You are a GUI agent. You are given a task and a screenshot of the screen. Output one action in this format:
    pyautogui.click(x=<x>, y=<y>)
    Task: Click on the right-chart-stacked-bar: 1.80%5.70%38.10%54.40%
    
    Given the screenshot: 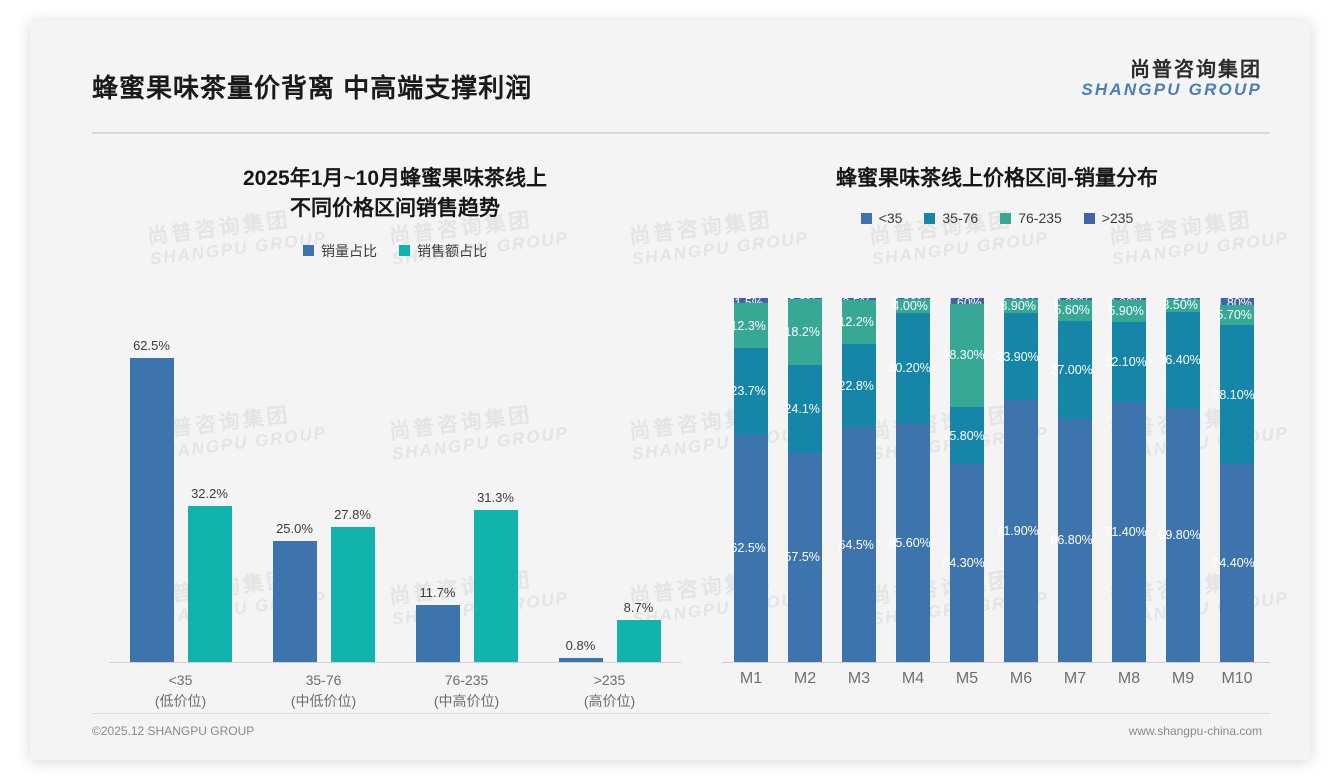 What is the action you would take?
    pyautogui.click(x=1233, y=480)
    